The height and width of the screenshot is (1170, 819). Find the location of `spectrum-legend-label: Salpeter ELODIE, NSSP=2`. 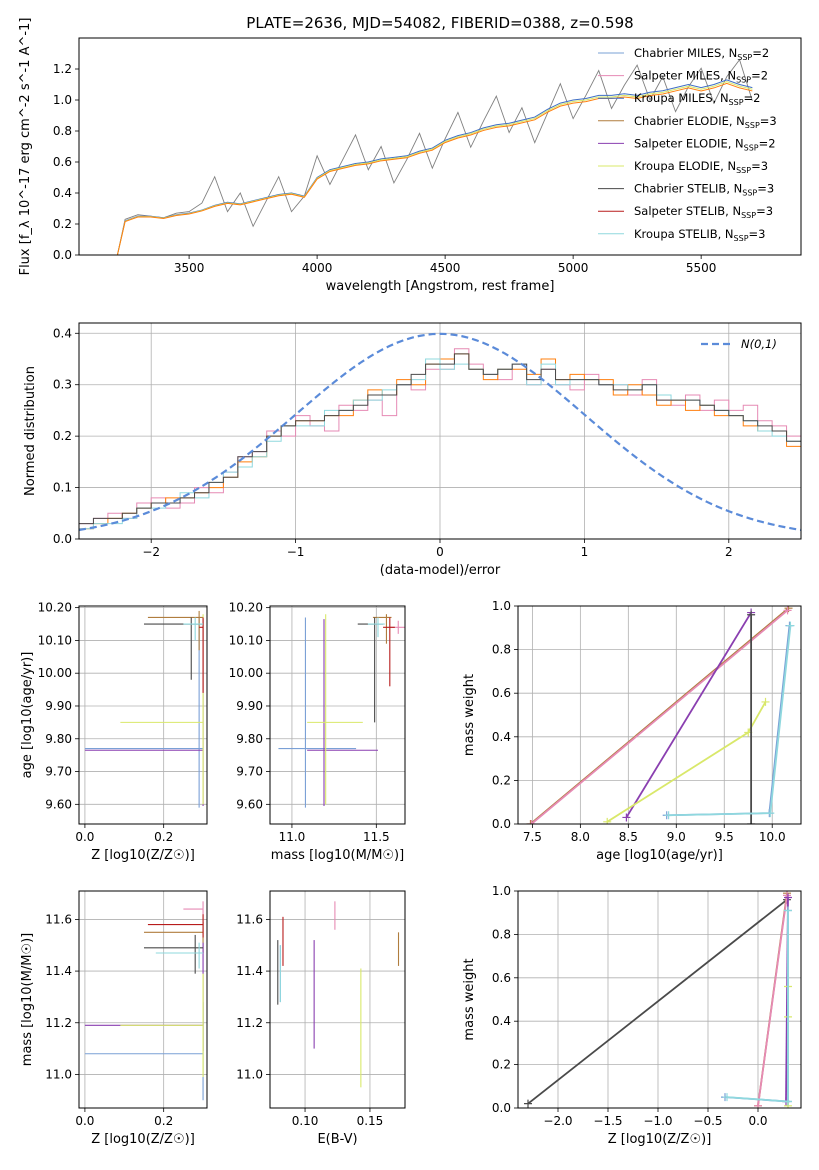

spectrum-legend-label: Salpeter ELODIE, NSSP=2 is located at coordinates (705, 144).